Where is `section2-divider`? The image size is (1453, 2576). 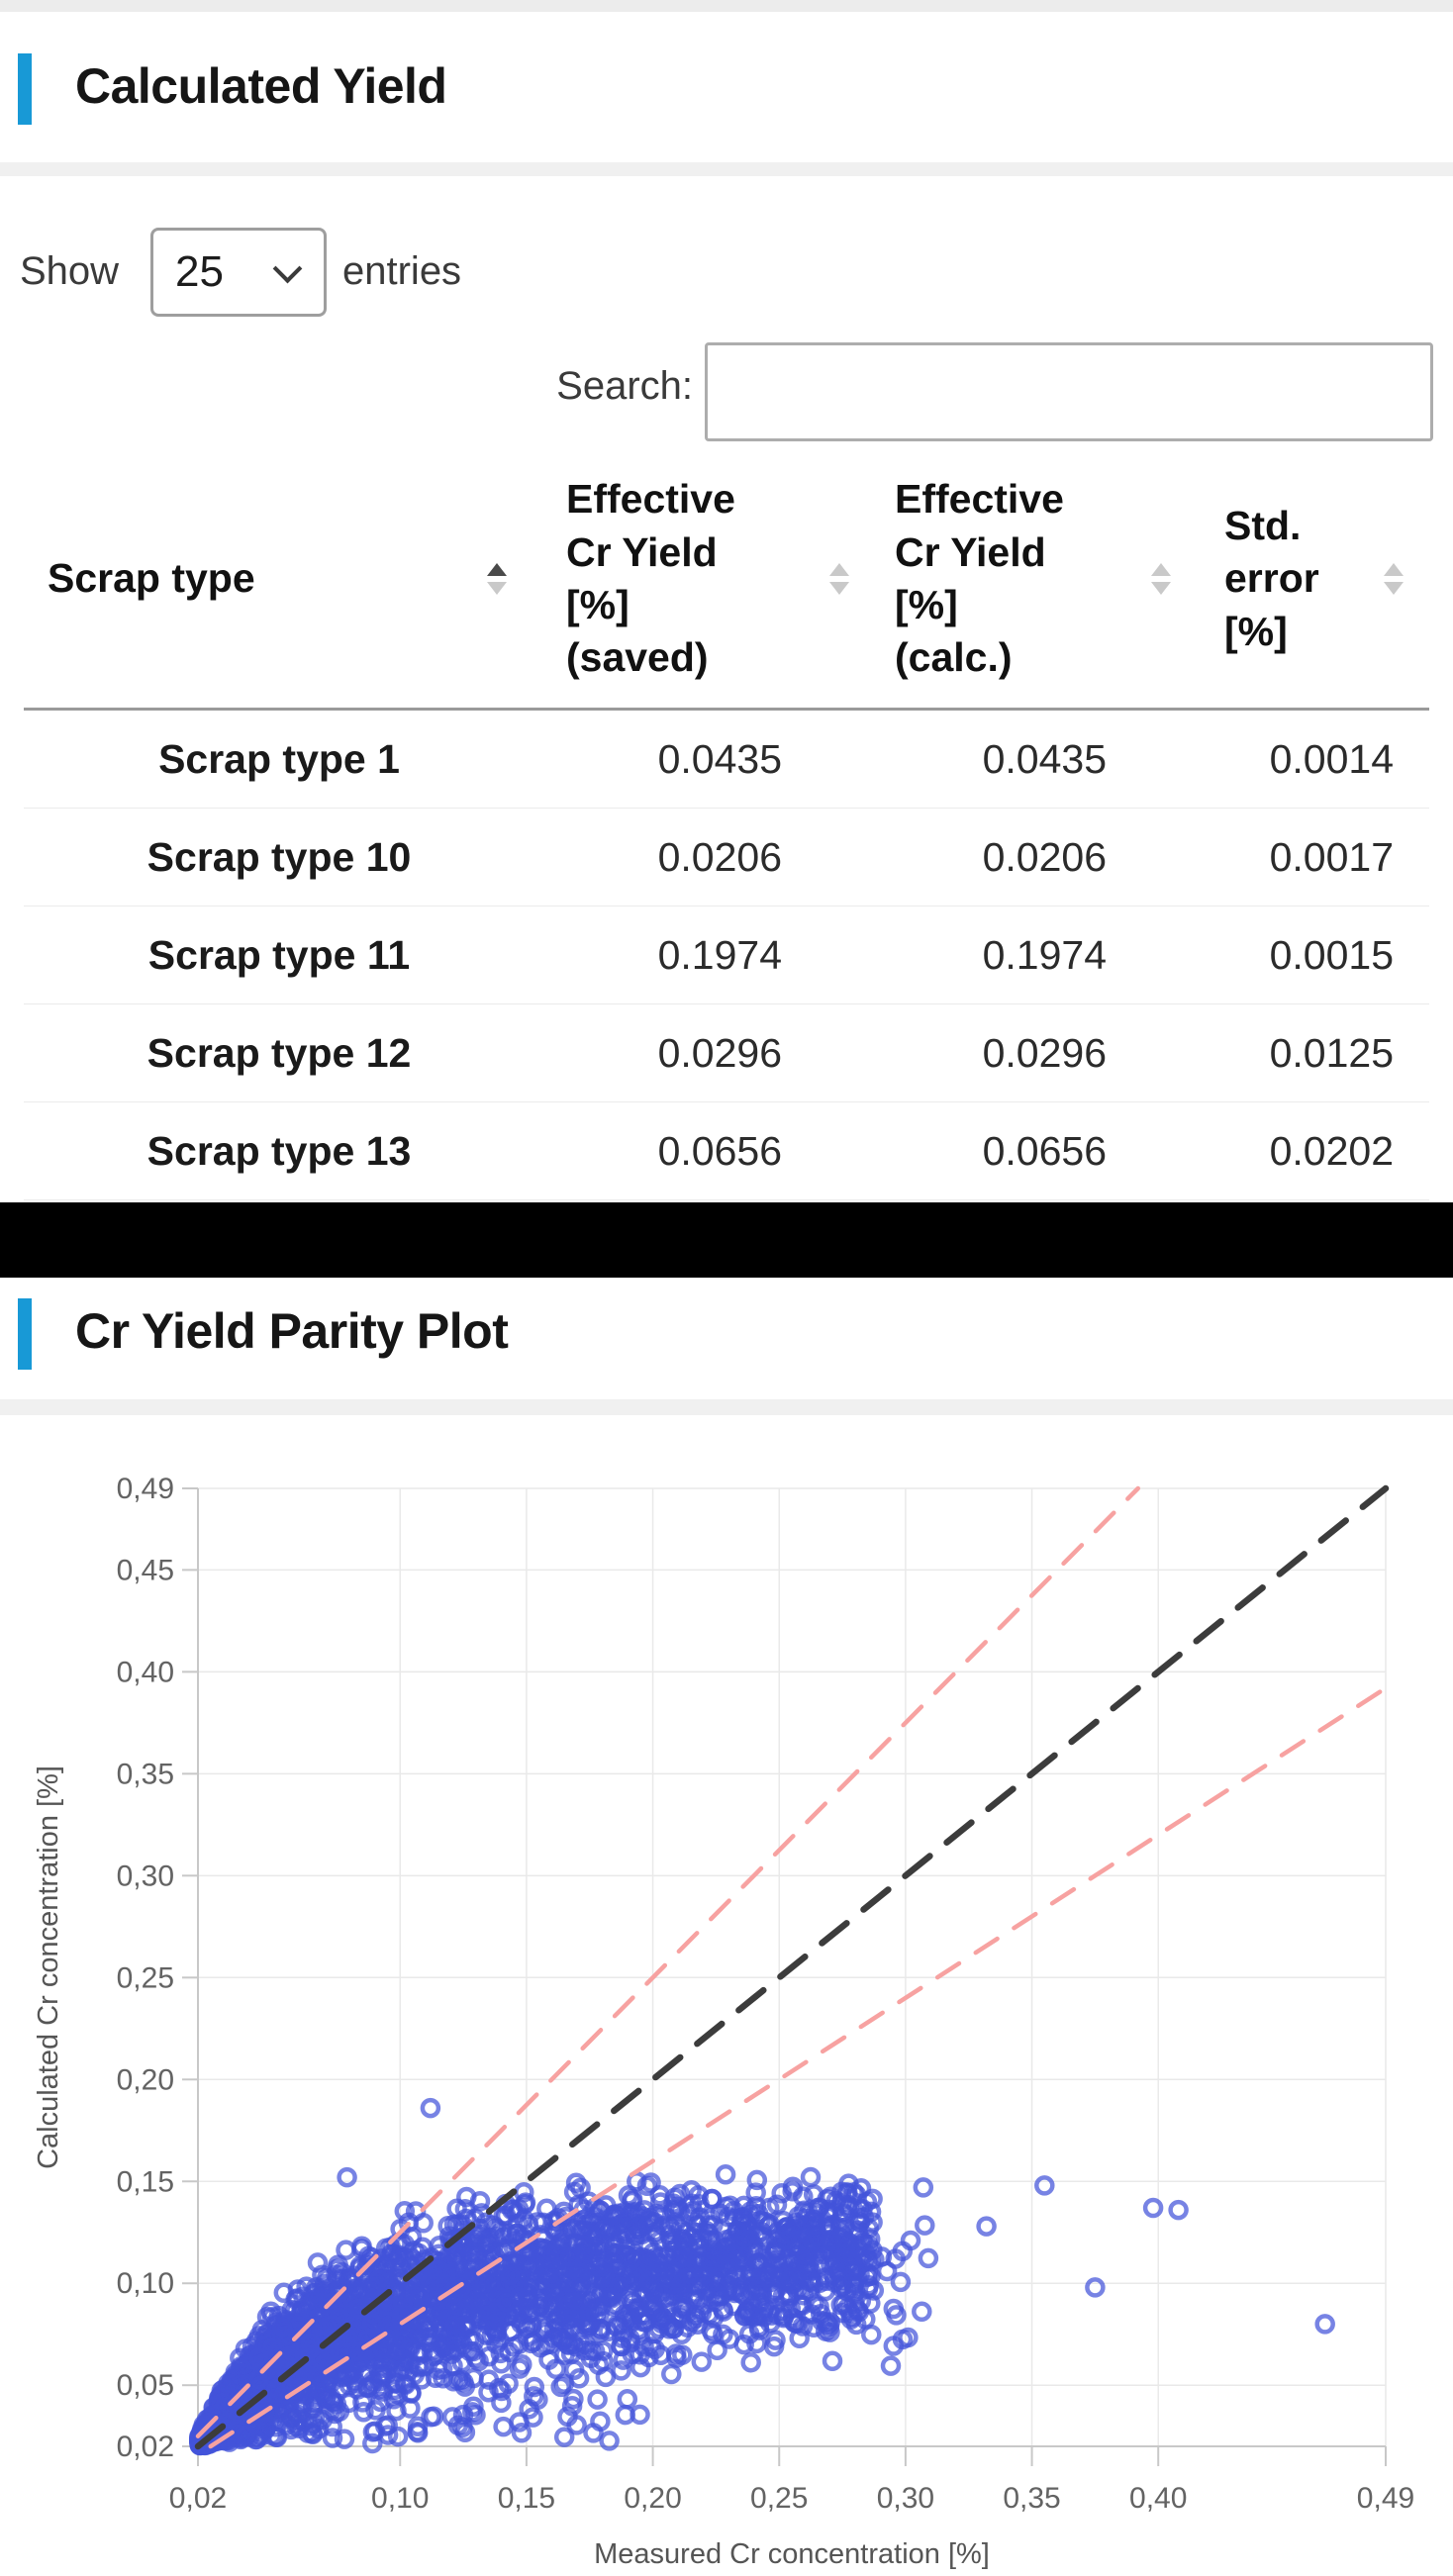 section2-divider is located at coordinates (726, 1407).